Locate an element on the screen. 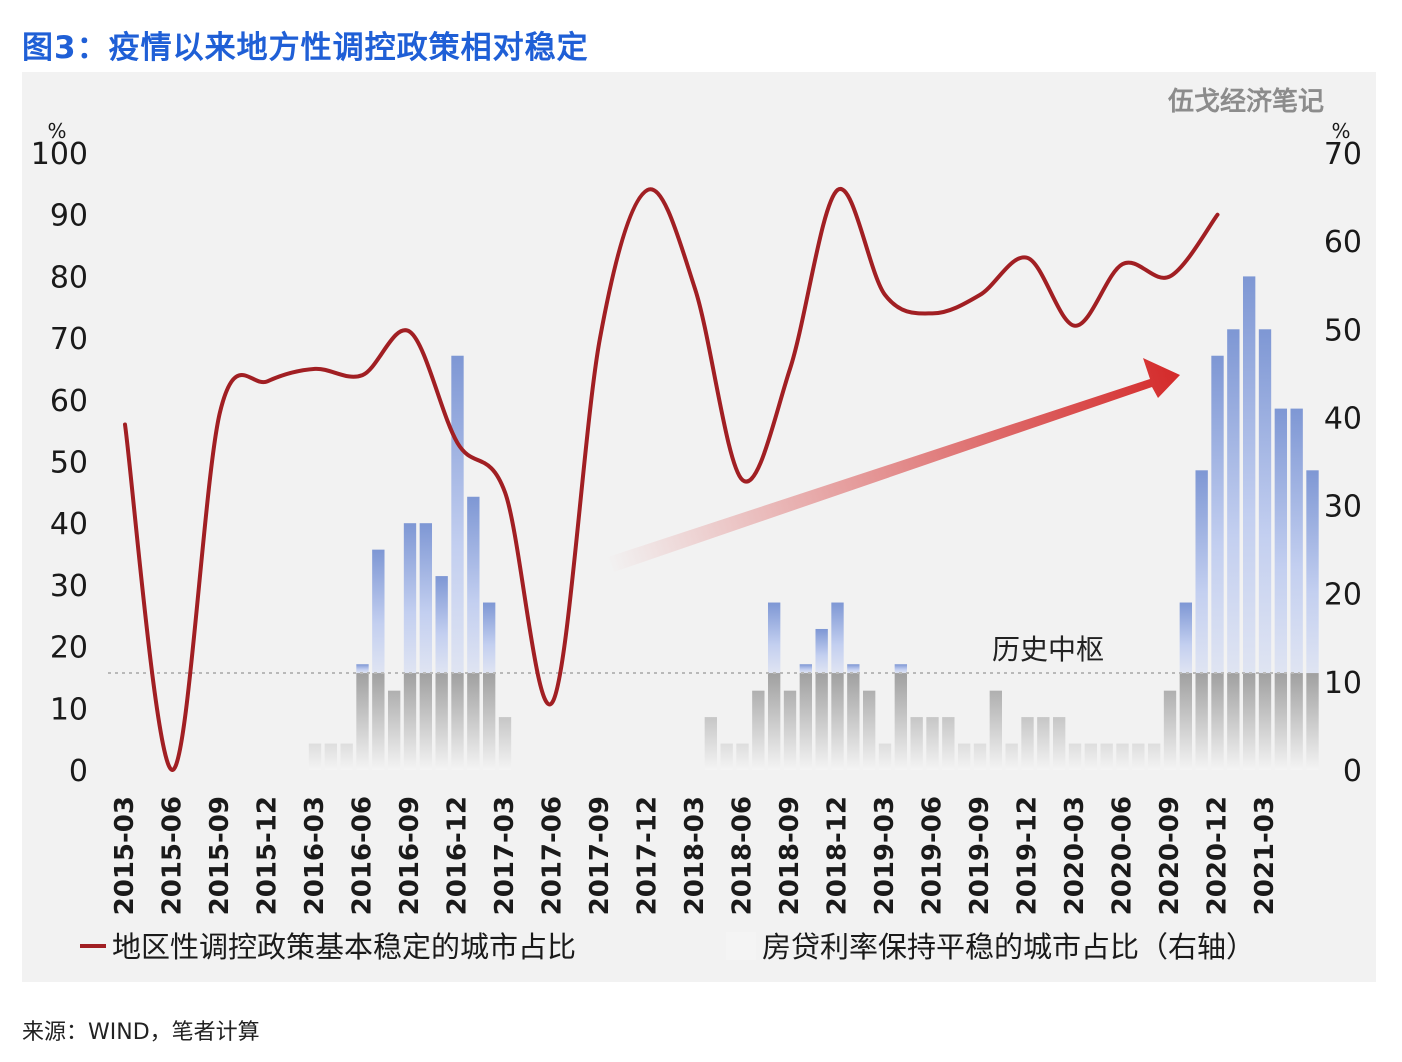 The image size is (1402, 1062). x-tick-label: 2018-06 is located at coordinates (743, 855).